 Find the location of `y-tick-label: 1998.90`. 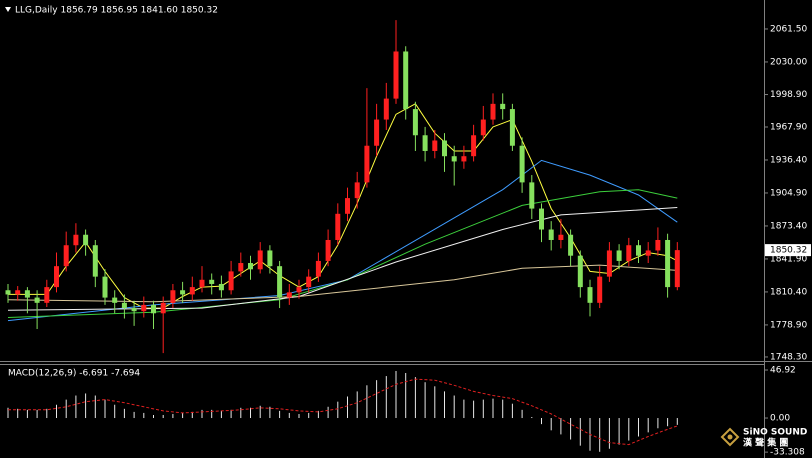

y-tick-label: 1998.90 is located at coordinates (788, 95).